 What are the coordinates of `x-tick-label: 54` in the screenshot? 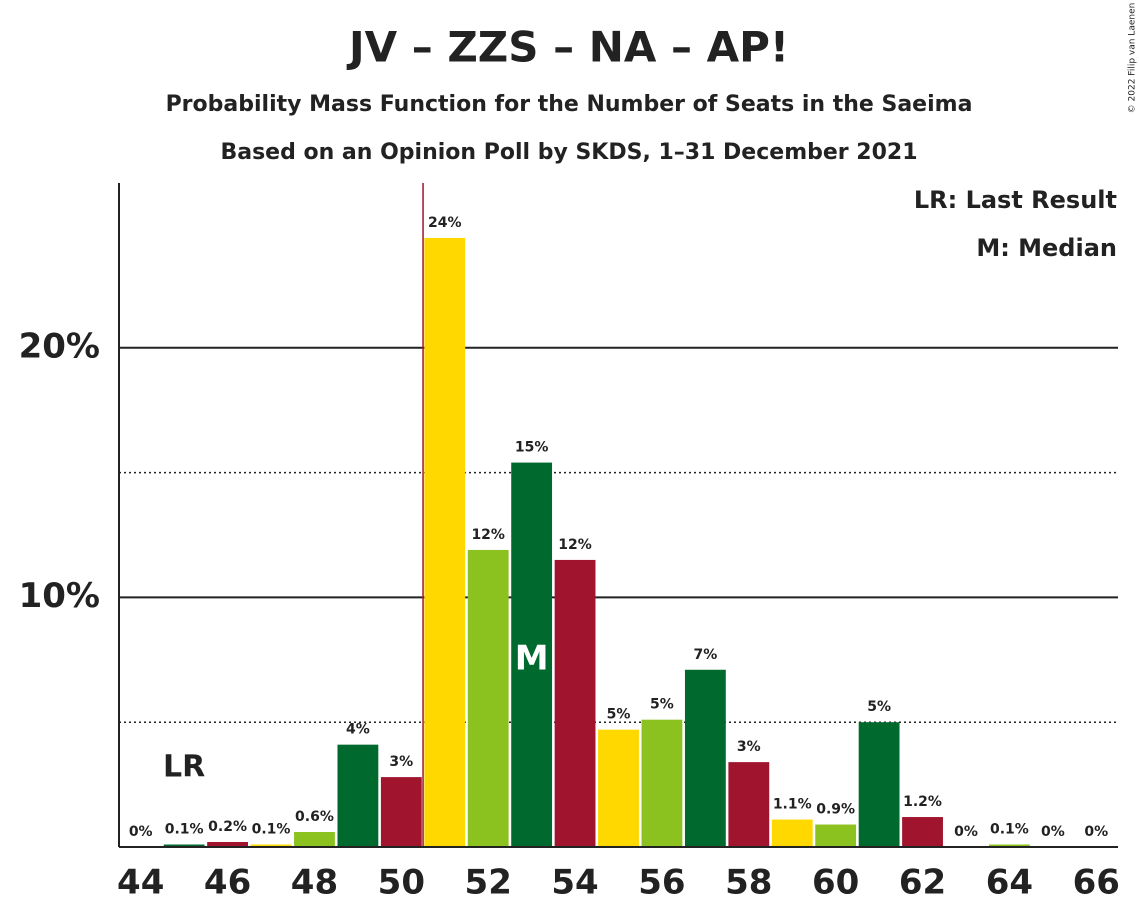 It's located at (574, 883).